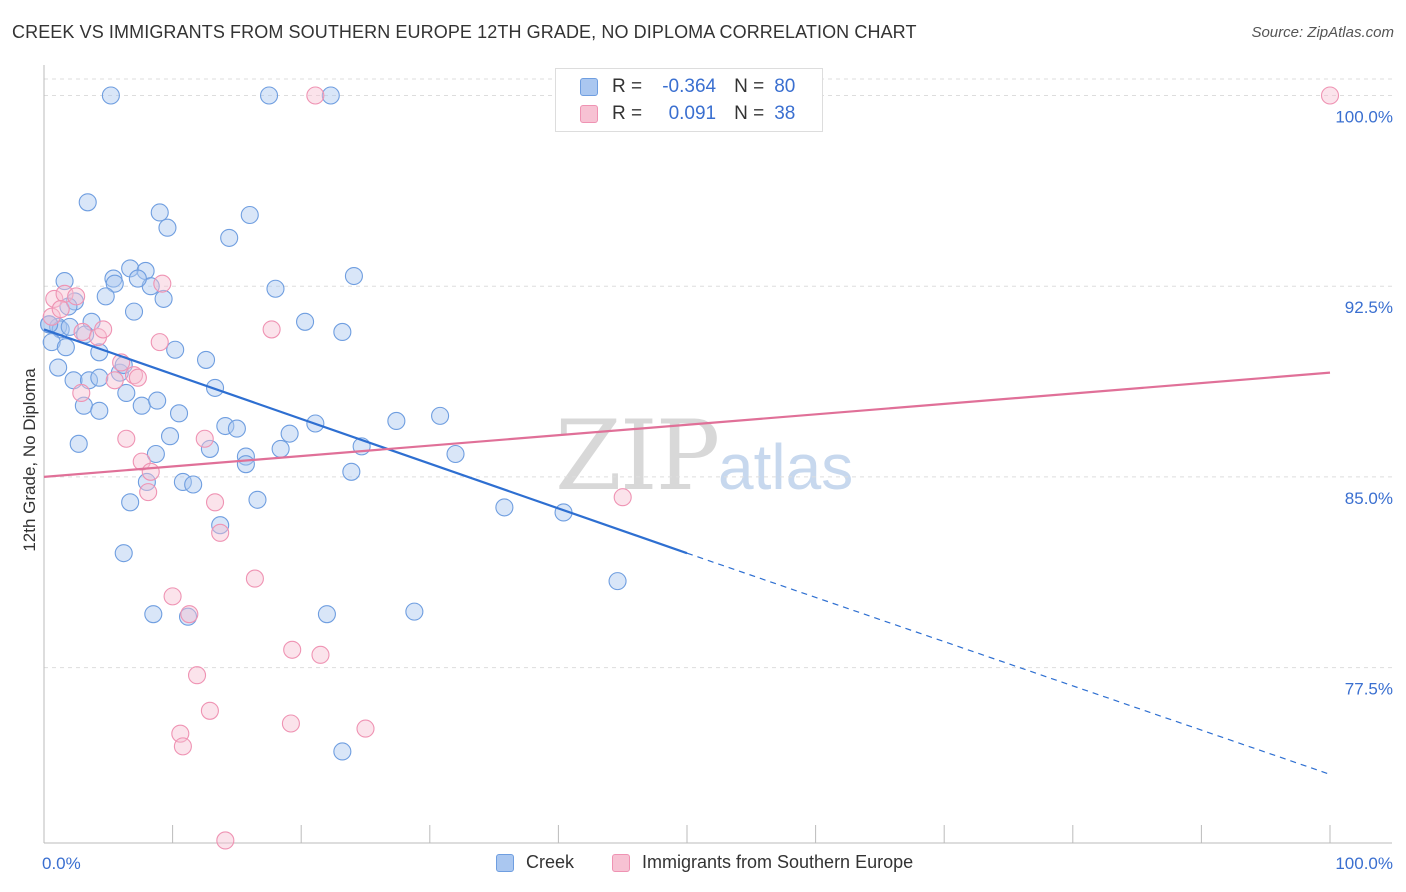 The image size is (1406, 892). What do you see at coordinates (1369, 689) in the screenshot?
I see `y-tick-label: 77.5%` at bounding box center [1369, 689].